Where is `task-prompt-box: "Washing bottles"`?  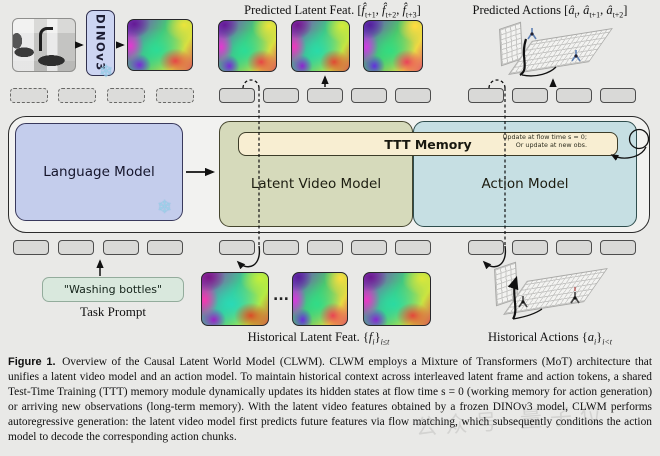 task-prompt-box: "Washing bottles" is located at coordinates (113, 289).